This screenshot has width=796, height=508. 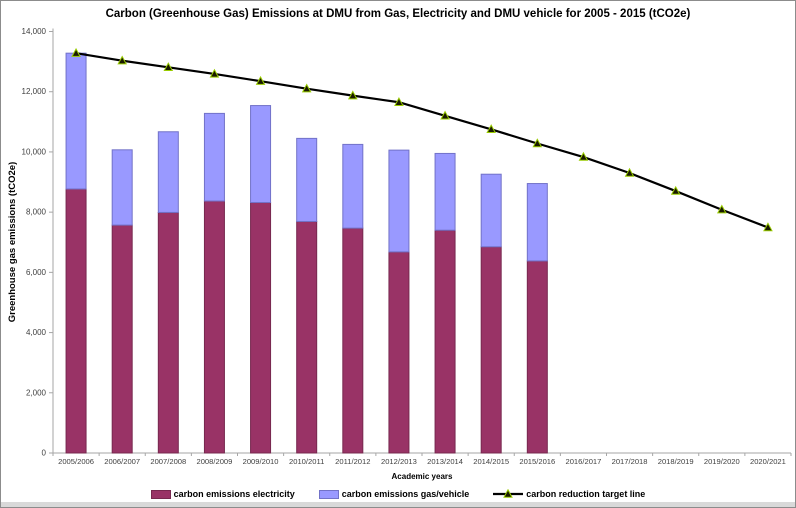 What do you see at coordinates (353, 186) in the screenshot?
I see `bar-gas-vehicle-2011/2012` at bounding box center [353, 186].